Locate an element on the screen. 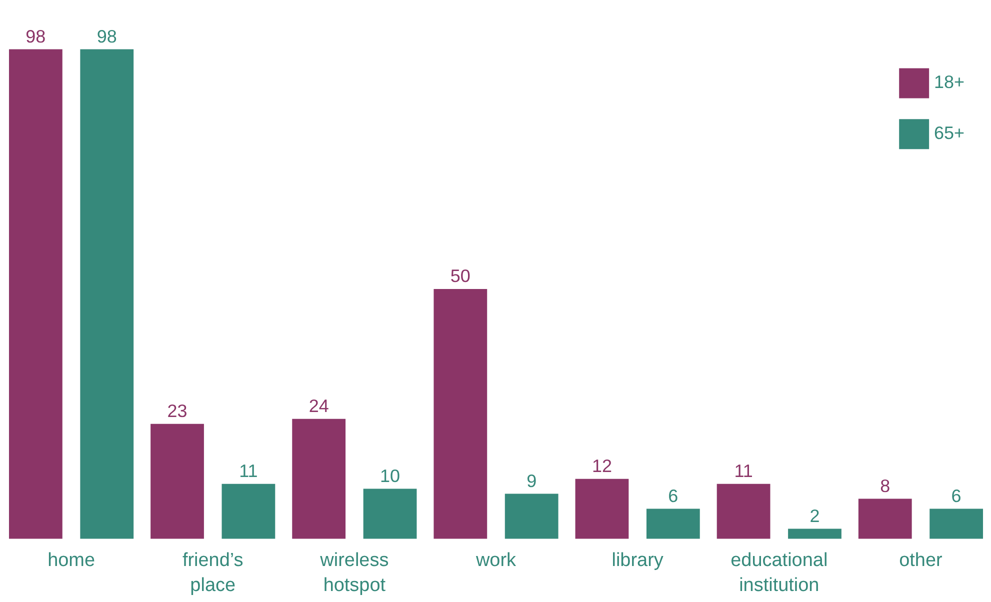  data-label: 23 is located at coordinates (177, 410).